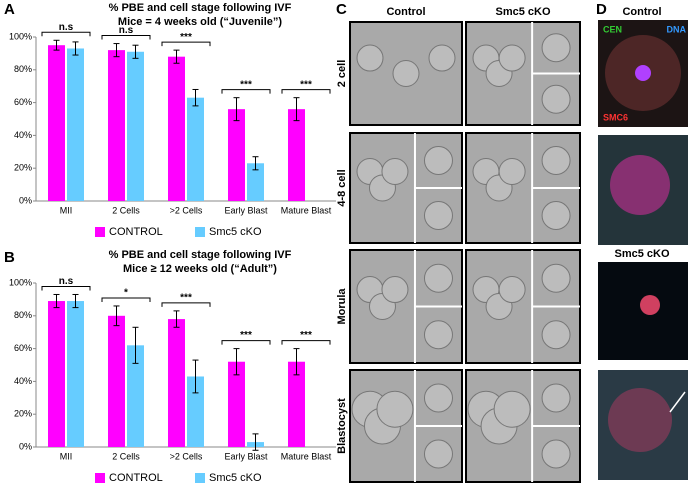 This screenshot has height=487, width=690. I want to click on row-label: Blastocyst, so click(342, 426).